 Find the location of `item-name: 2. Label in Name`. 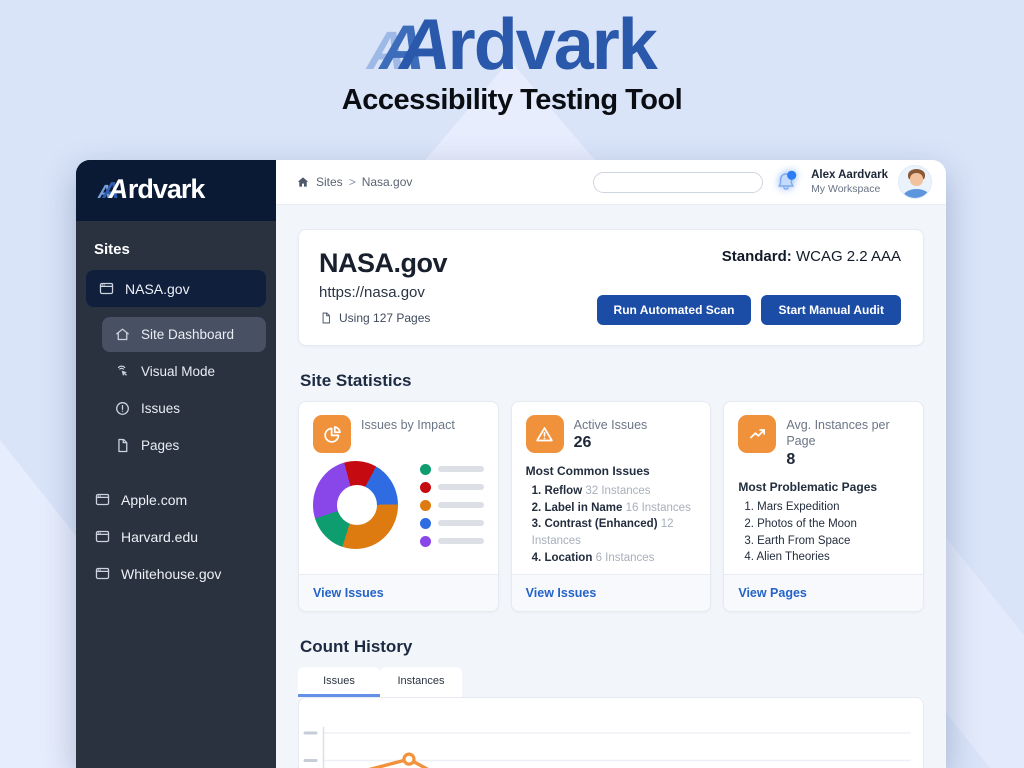

item-name: 2. Label in Name is located at coordinates (578, 507).